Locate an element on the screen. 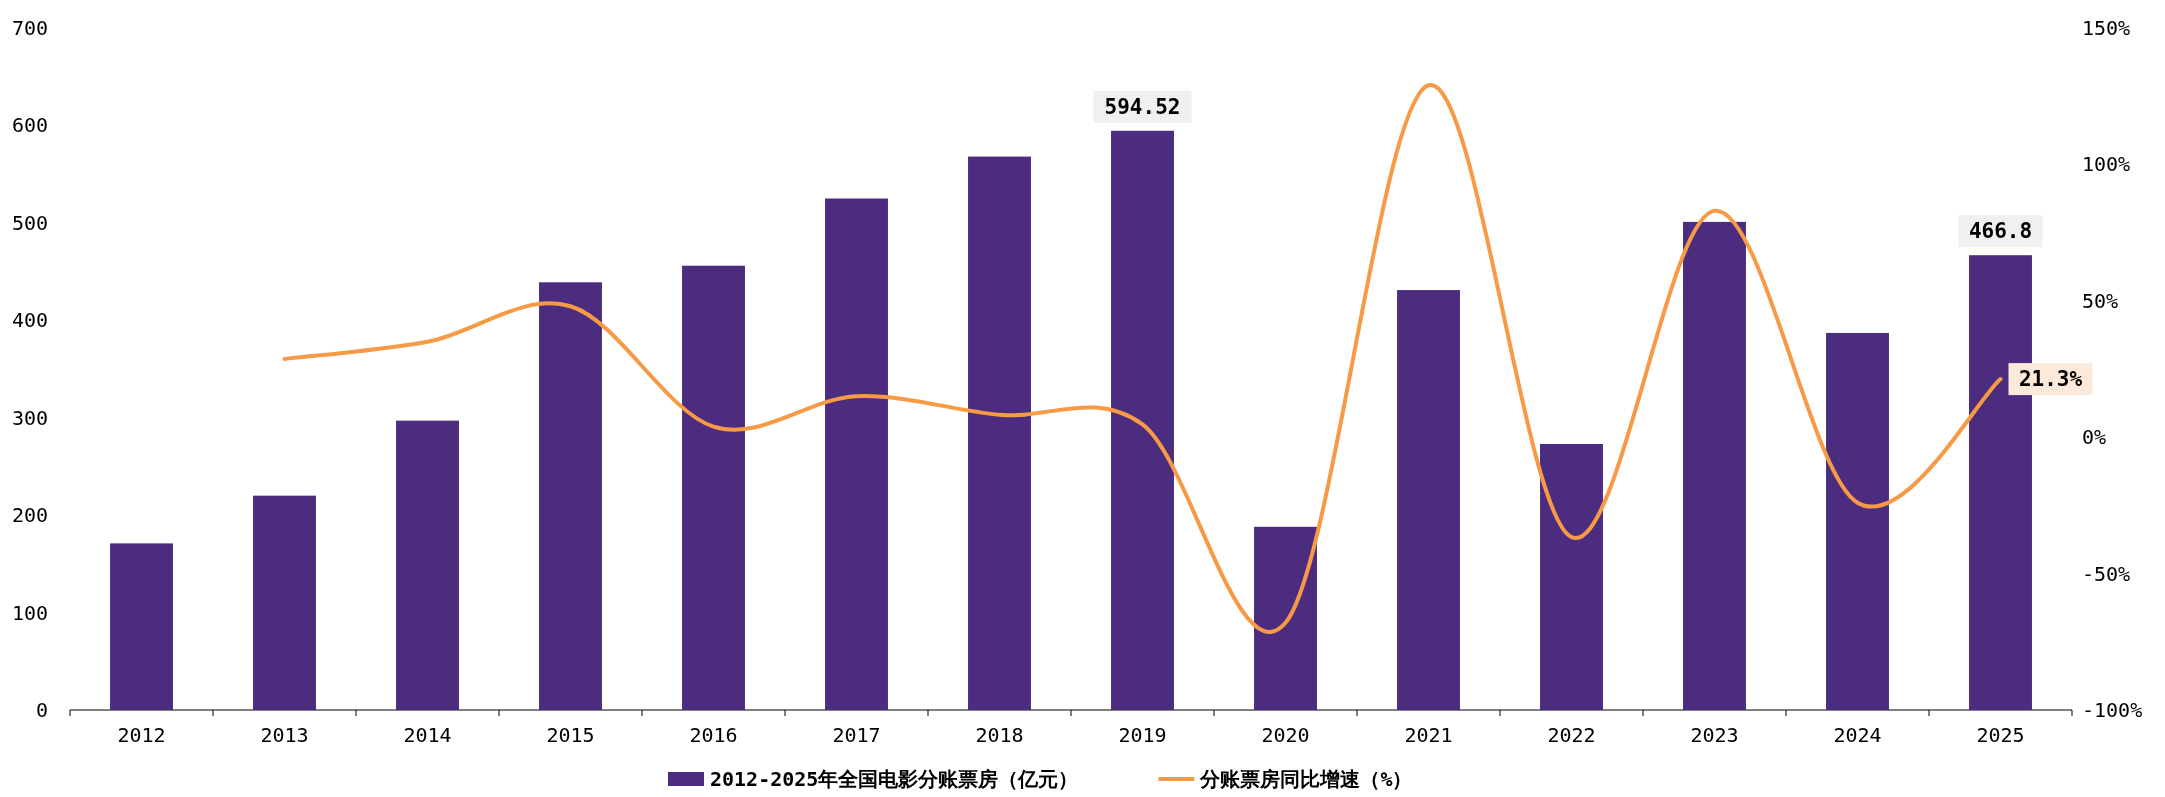 Image resolution: width=2165 pixels, height=797 pixels. y2-tick-label: -50% is located at coordinates (2106, 573).